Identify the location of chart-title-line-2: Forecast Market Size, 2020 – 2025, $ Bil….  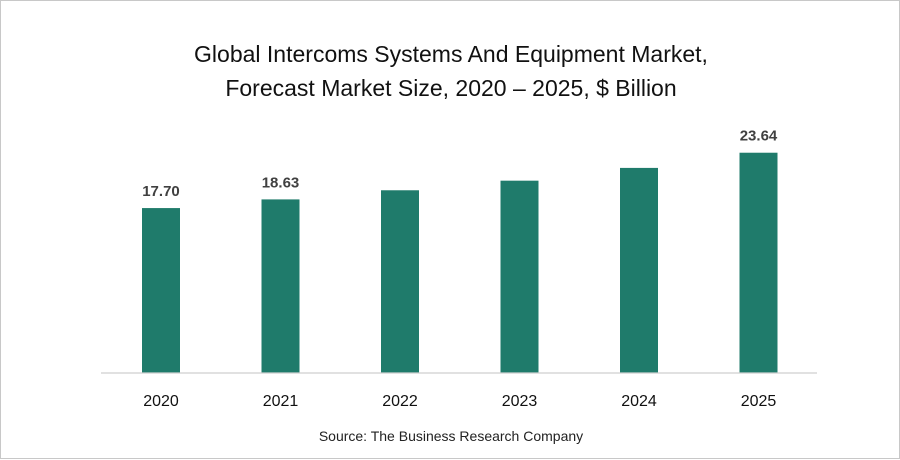
(451, 88).